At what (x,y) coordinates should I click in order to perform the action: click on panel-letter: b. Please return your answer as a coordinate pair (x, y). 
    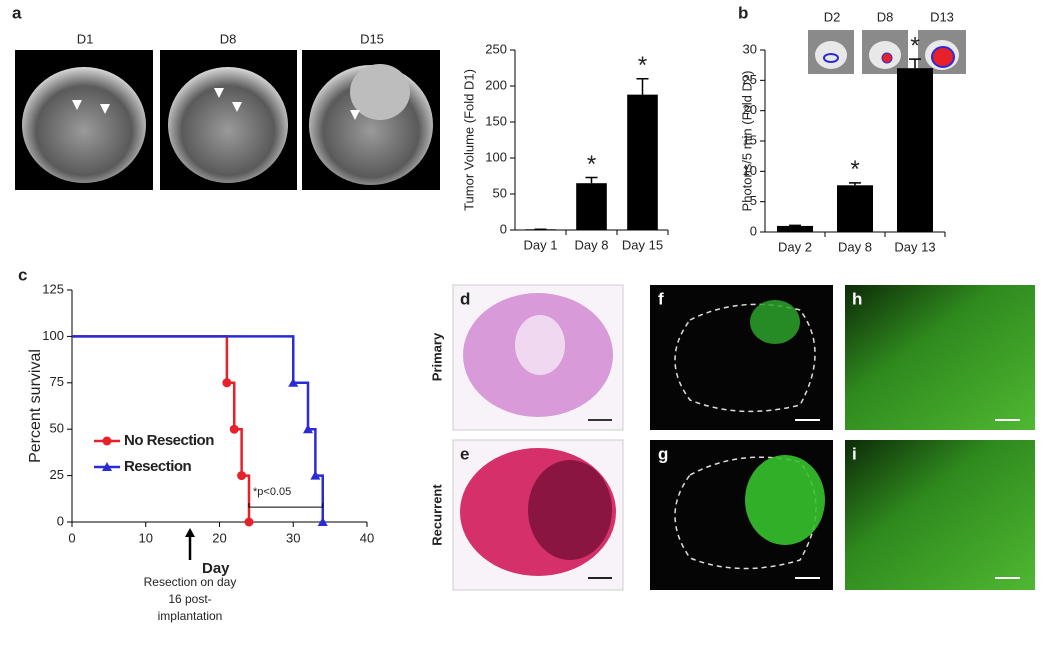
    Looking at the image, I should click on (743, 12).